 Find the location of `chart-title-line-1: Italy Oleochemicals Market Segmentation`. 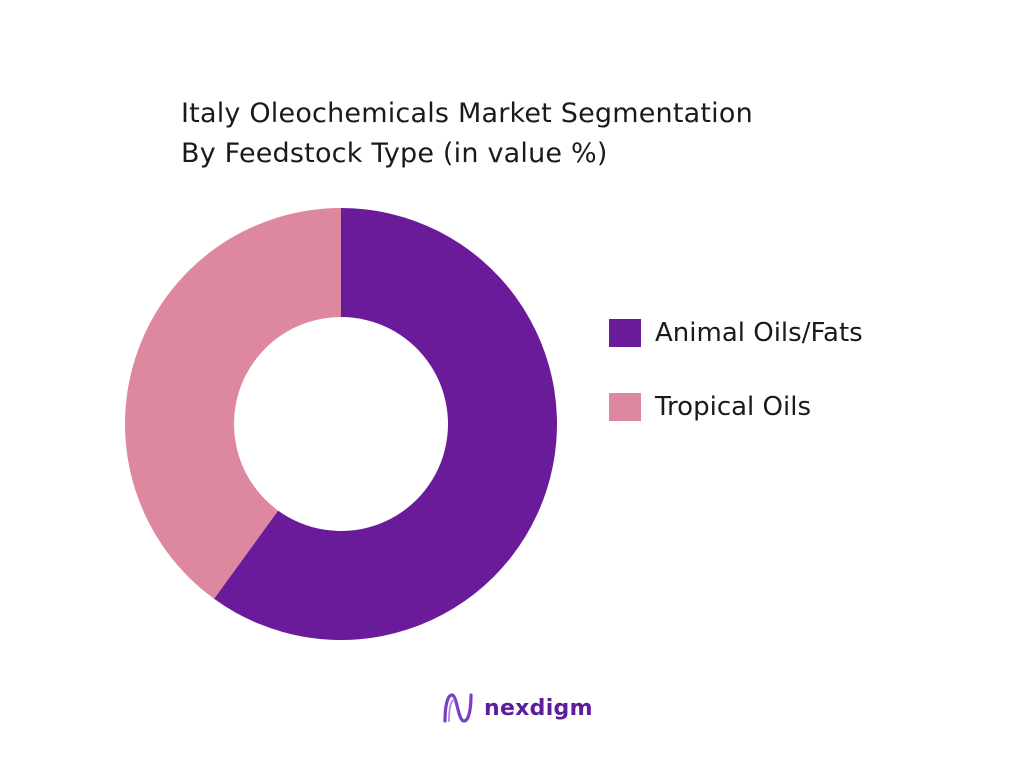

chart-title-line-1: Italy Oleochemicals Market Segmentation is located at coordinates (467, 113).